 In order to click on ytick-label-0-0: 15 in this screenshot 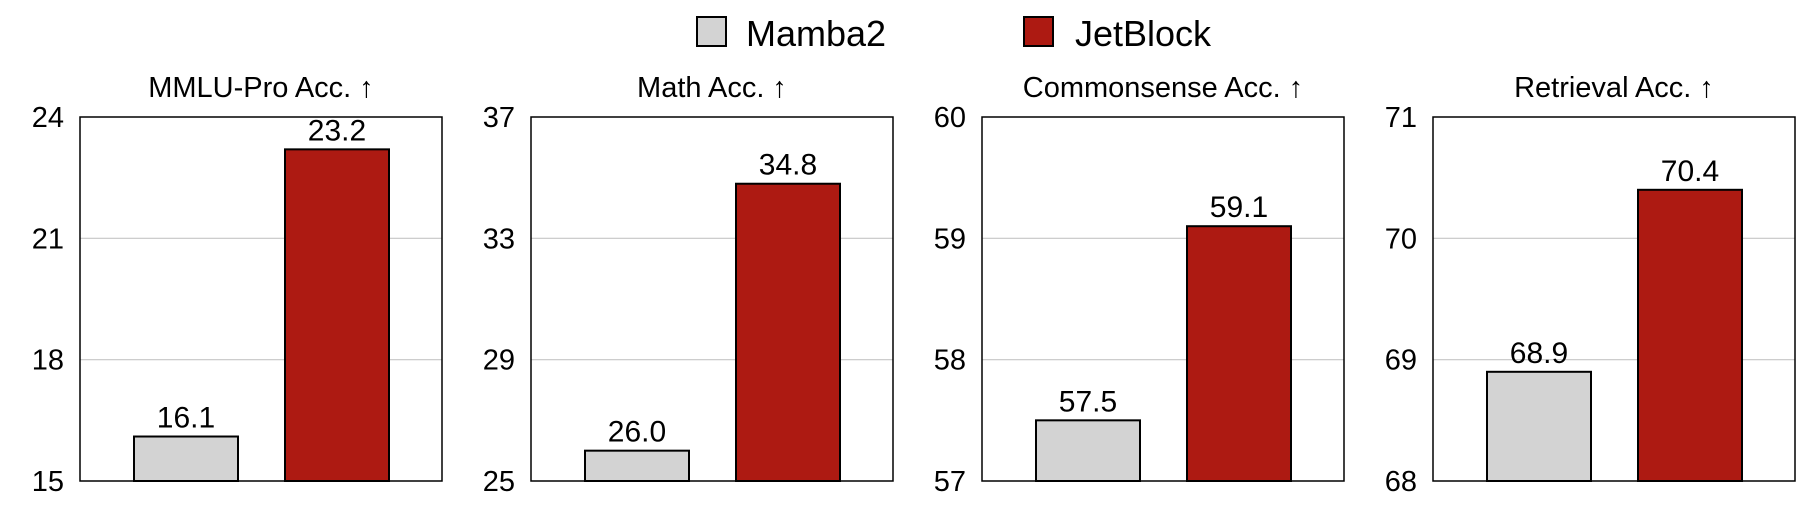, I will do `click(48, 482)`.